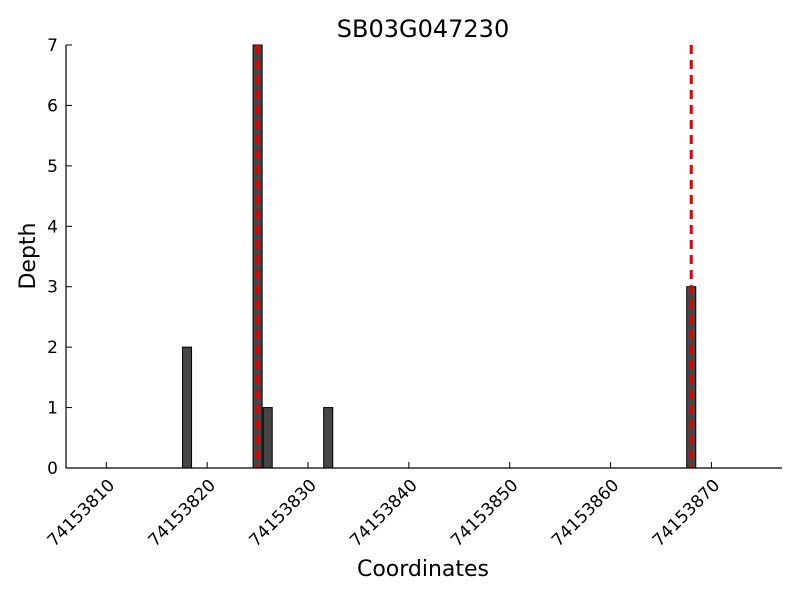 This screenshot has width=800, height=600. I want to click on y-tick-label-3: 3, so click(52, 288).